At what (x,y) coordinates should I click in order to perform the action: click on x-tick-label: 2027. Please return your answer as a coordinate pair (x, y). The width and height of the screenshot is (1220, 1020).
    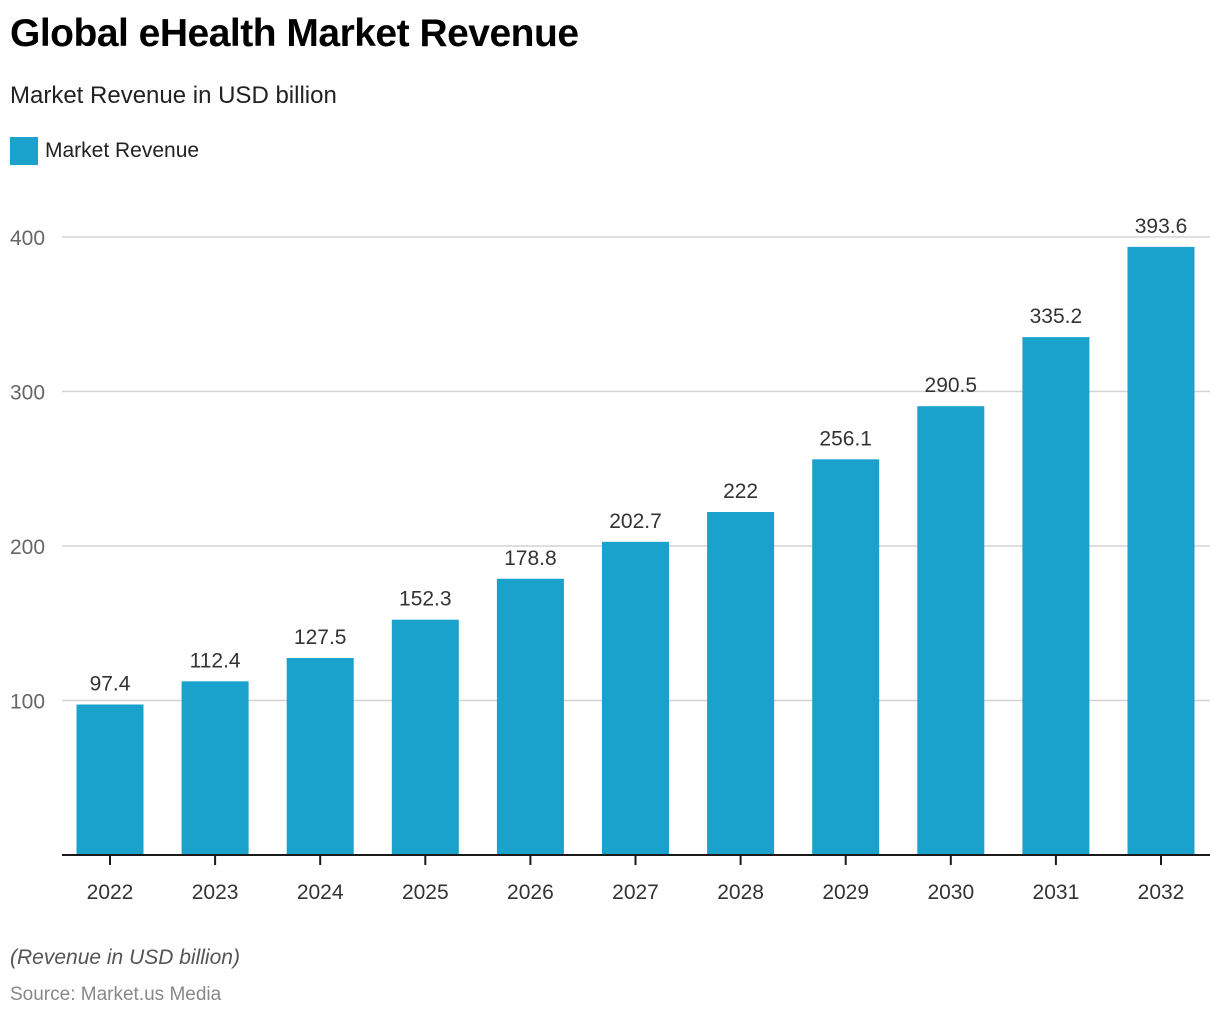
    Looking at the image, I should click on (635, 892).